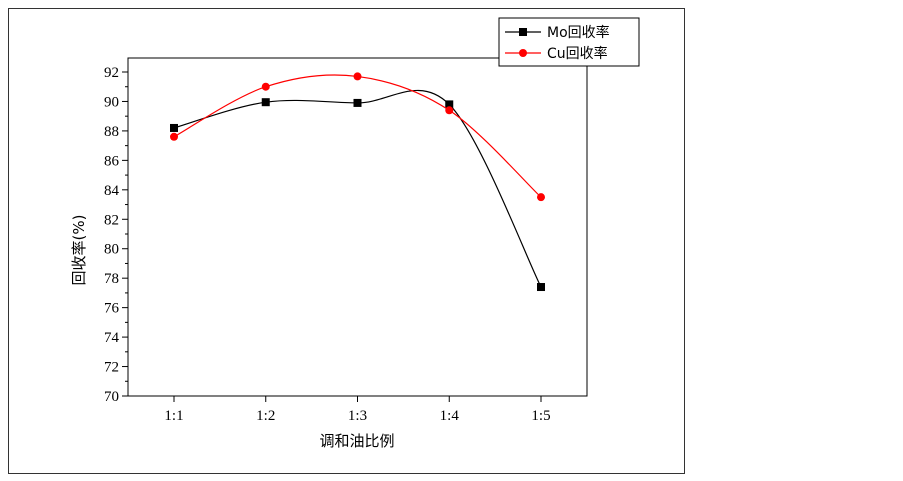 The width and height of the screenshot is (903, 481). What do you see at coordinates (112, 338) in the screenshot?
I see `y-tick-label: 74` at bounding box center [112, 338].